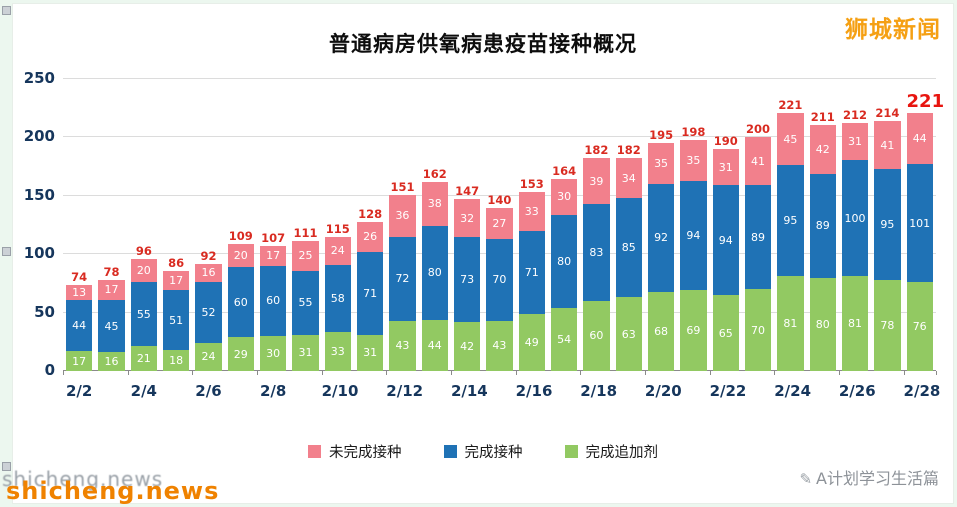 This screenshot has width=957, height=507. Describe the element at coordinates (111, 326) in the screenshot. I see `bar-segment-fully-vaccinated: 45` at that location.